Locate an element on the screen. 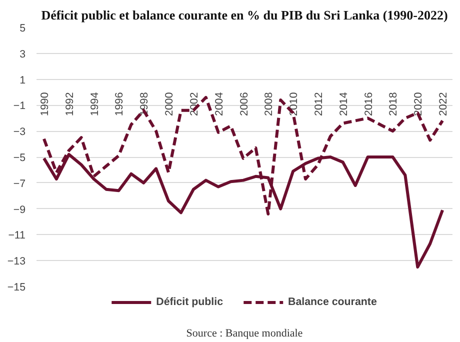 Image resolution: width=460 pixels, height=342 pixels. x-tick-label: 2014 is located at coordinates (344, 104).